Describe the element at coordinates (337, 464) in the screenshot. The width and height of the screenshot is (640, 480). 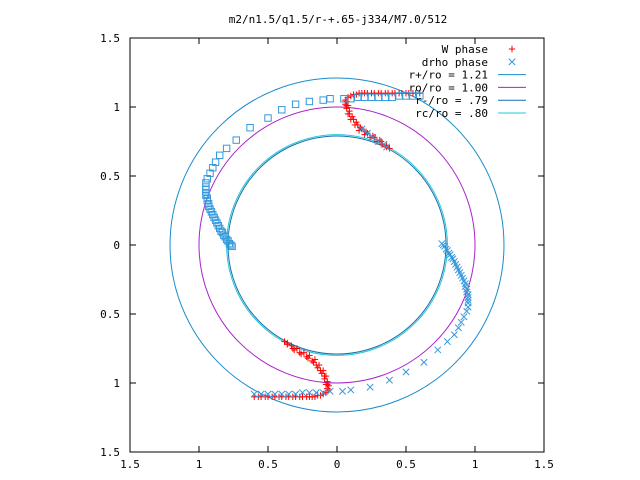
I see `x-tick-label: 0` at that location.